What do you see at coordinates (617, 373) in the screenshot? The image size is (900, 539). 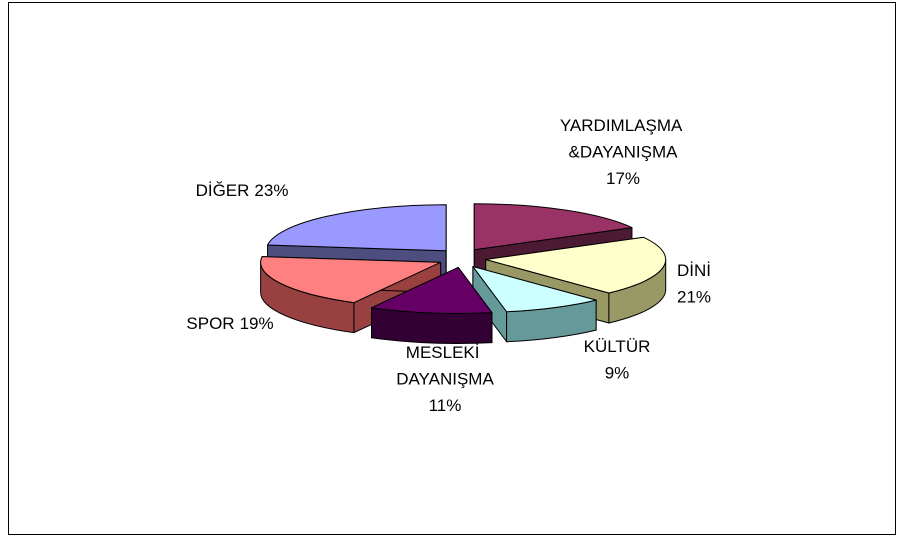 I see `value-label: 9%` at bounding box center [617, 373].